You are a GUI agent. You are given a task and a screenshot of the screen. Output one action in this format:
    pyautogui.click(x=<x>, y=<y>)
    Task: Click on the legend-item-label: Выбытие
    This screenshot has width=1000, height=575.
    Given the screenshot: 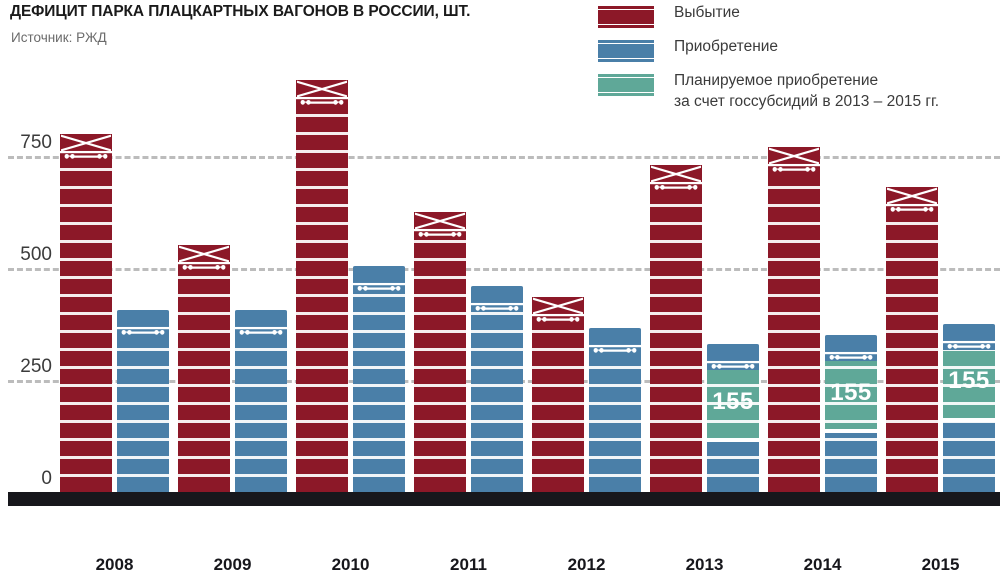 What is the action you would take?
    pyautogui.click(x=707, y=12)
    